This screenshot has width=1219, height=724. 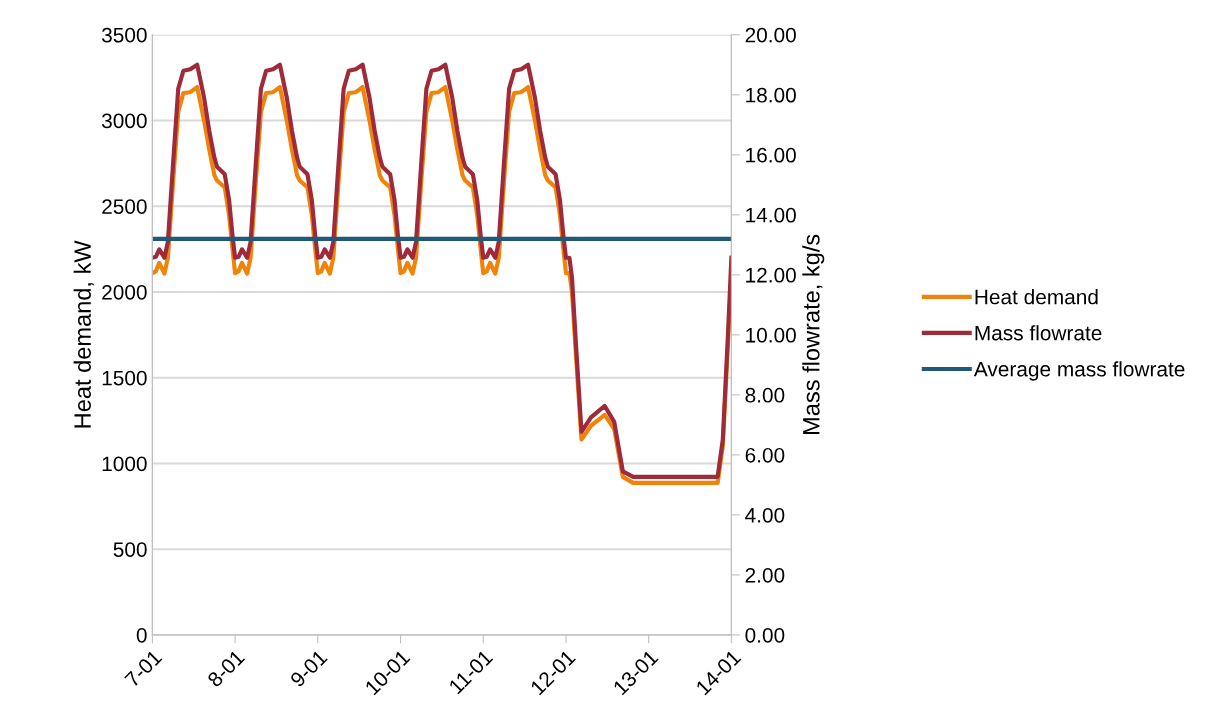 I want to click on y-tick-label: 2000, so click(x=124, y=292).